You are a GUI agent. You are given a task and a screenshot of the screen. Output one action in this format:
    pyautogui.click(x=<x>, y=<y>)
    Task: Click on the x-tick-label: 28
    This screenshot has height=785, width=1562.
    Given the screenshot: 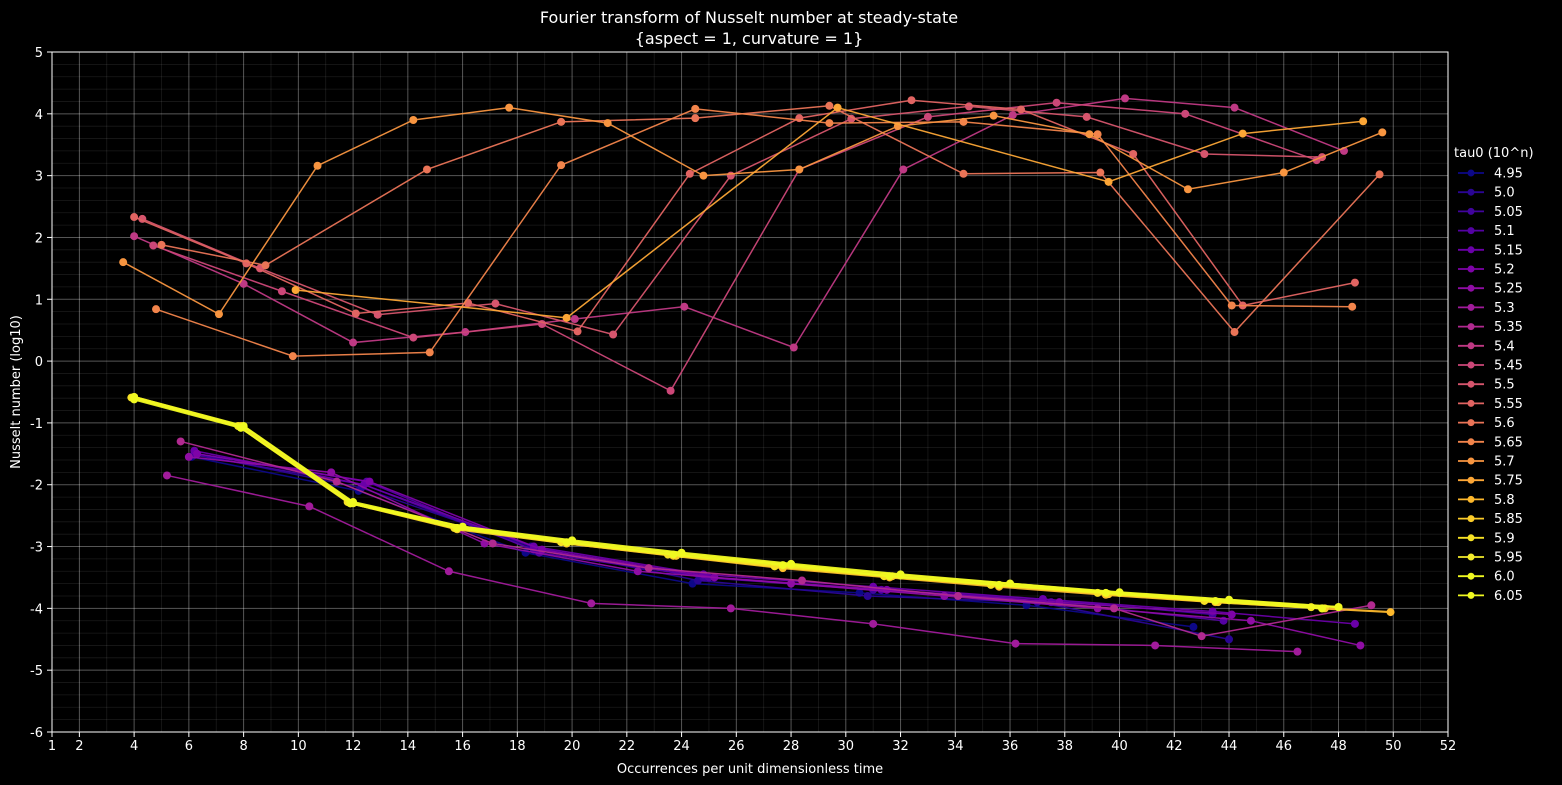 What is the action you would take?
    pyautogui.click(x=791, y=746)
    